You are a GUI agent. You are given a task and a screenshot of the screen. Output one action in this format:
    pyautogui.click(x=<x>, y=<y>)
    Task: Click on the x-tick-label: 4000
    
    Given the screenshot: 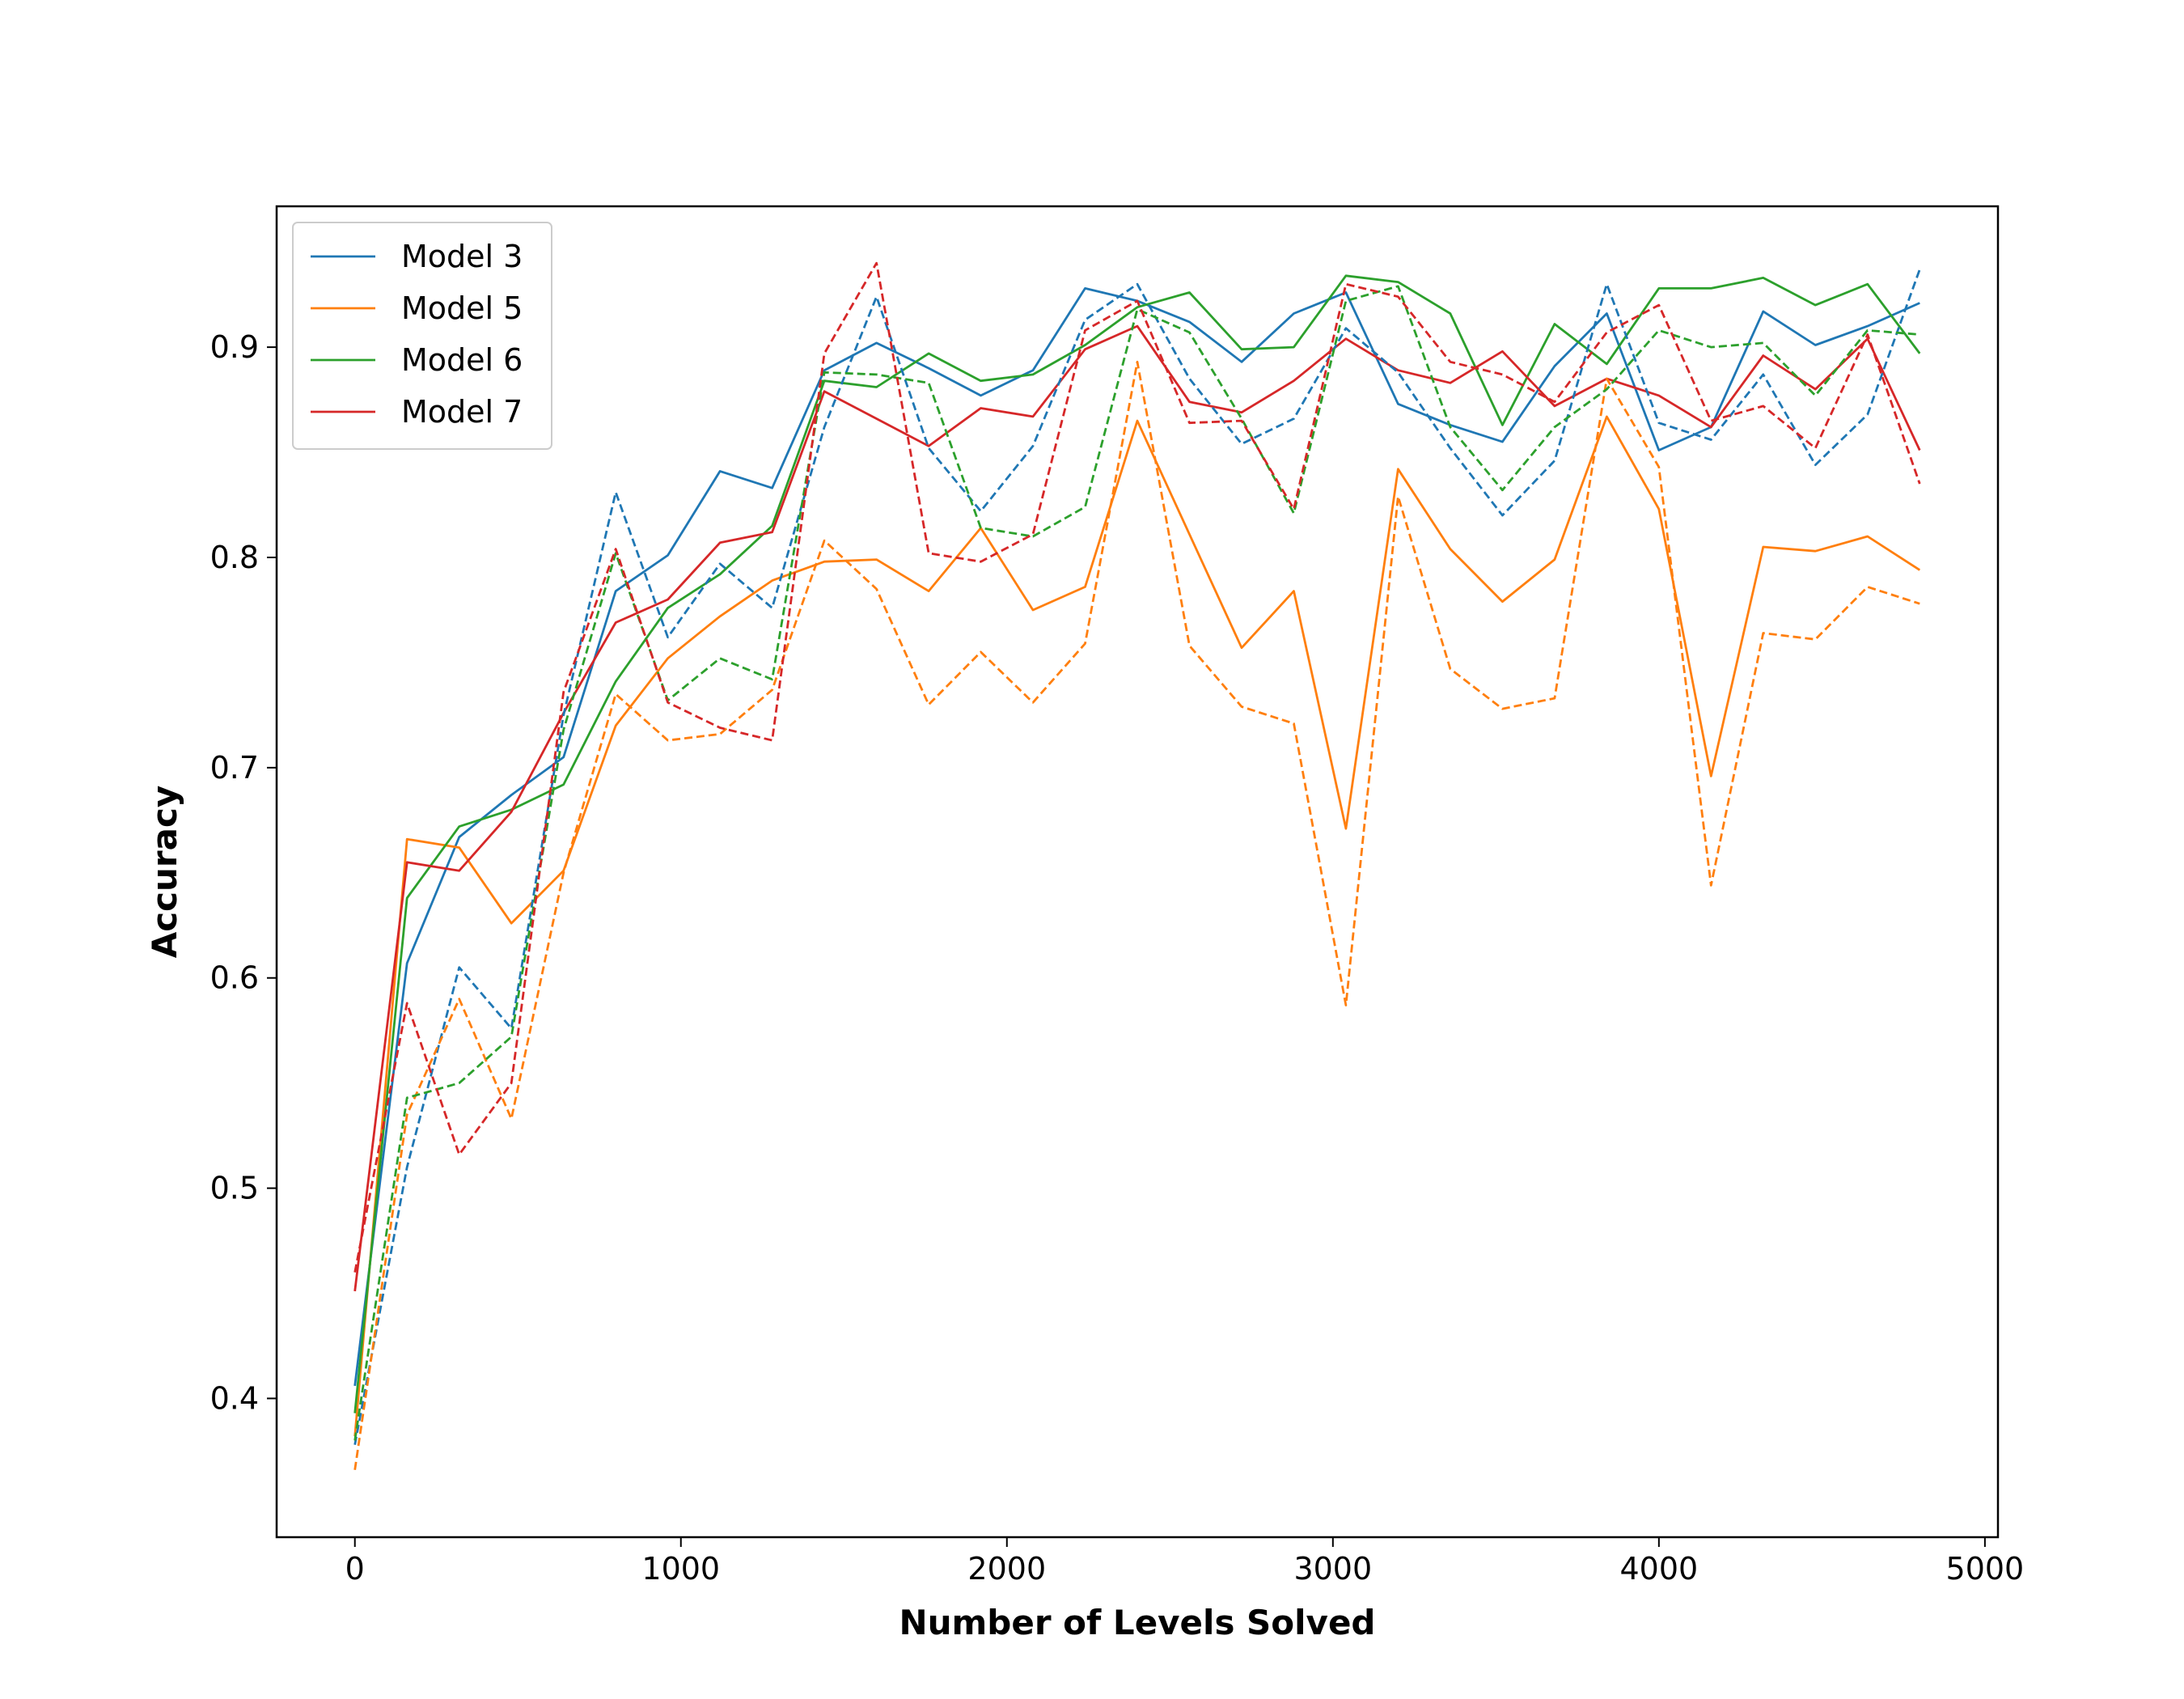 What is the action you would take?
    pyautogui.click(x=1658, y=1569)
    